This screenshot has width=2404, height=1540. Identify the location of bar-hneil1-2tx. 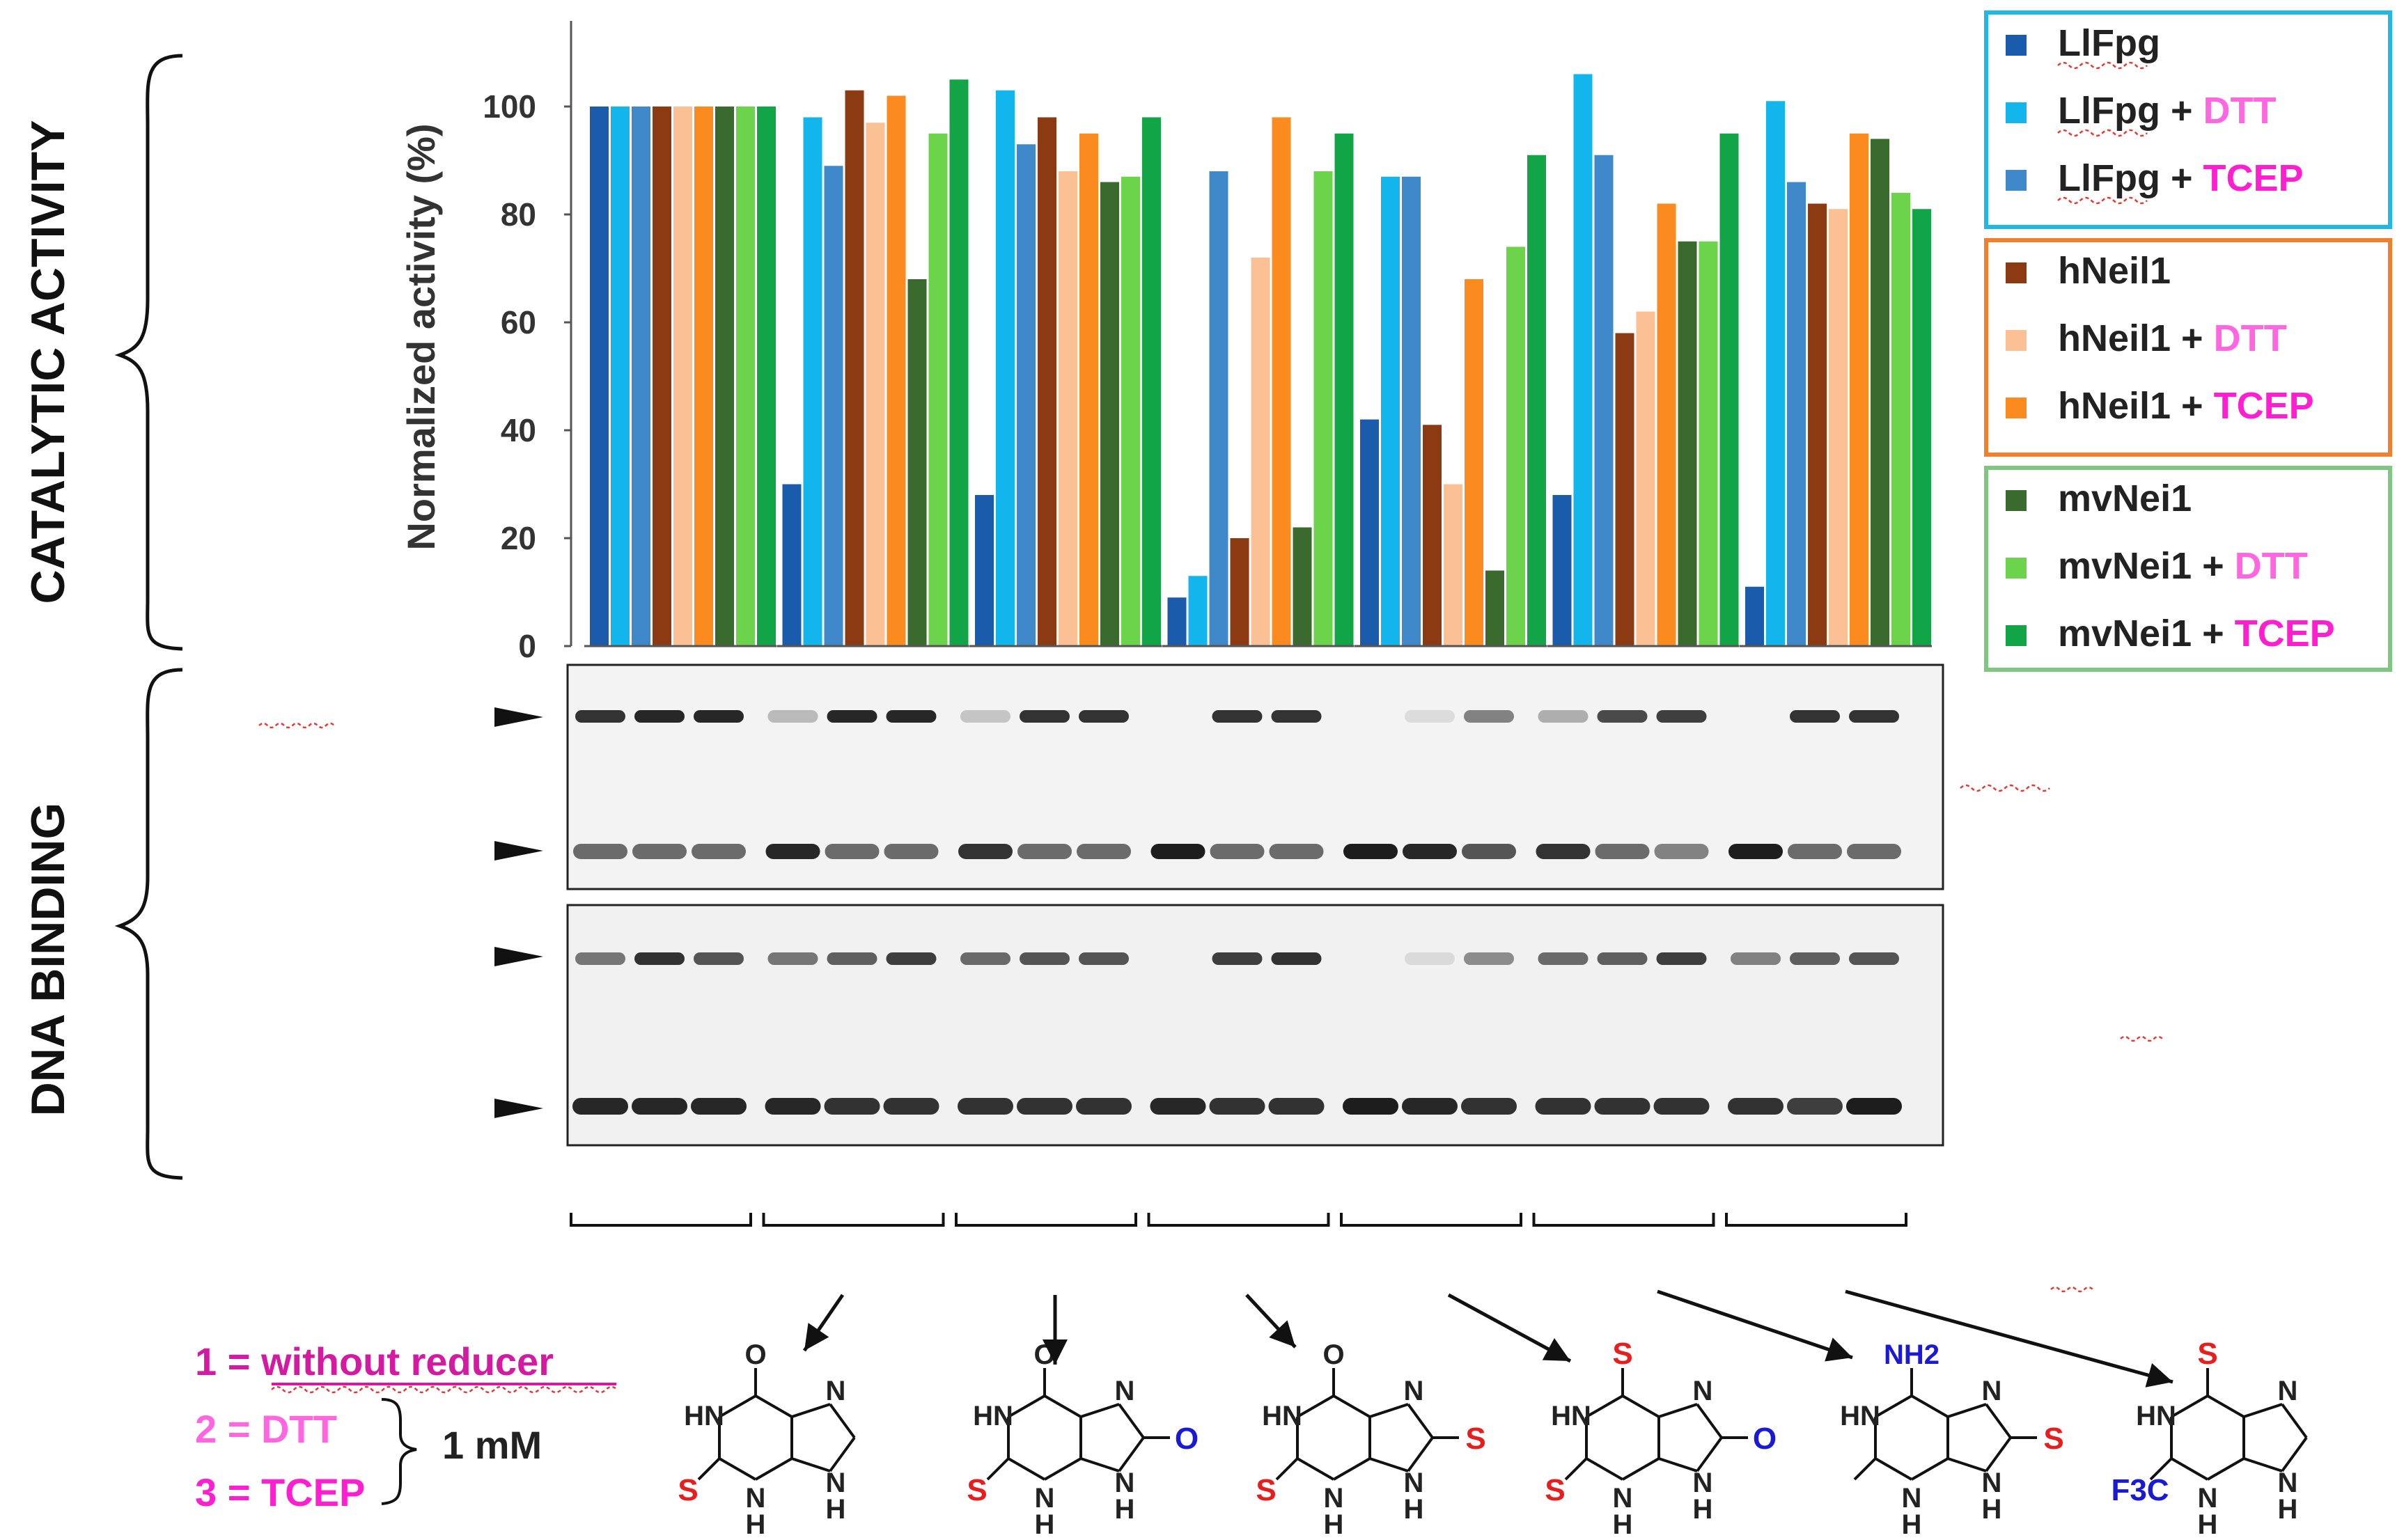
(854, 368).